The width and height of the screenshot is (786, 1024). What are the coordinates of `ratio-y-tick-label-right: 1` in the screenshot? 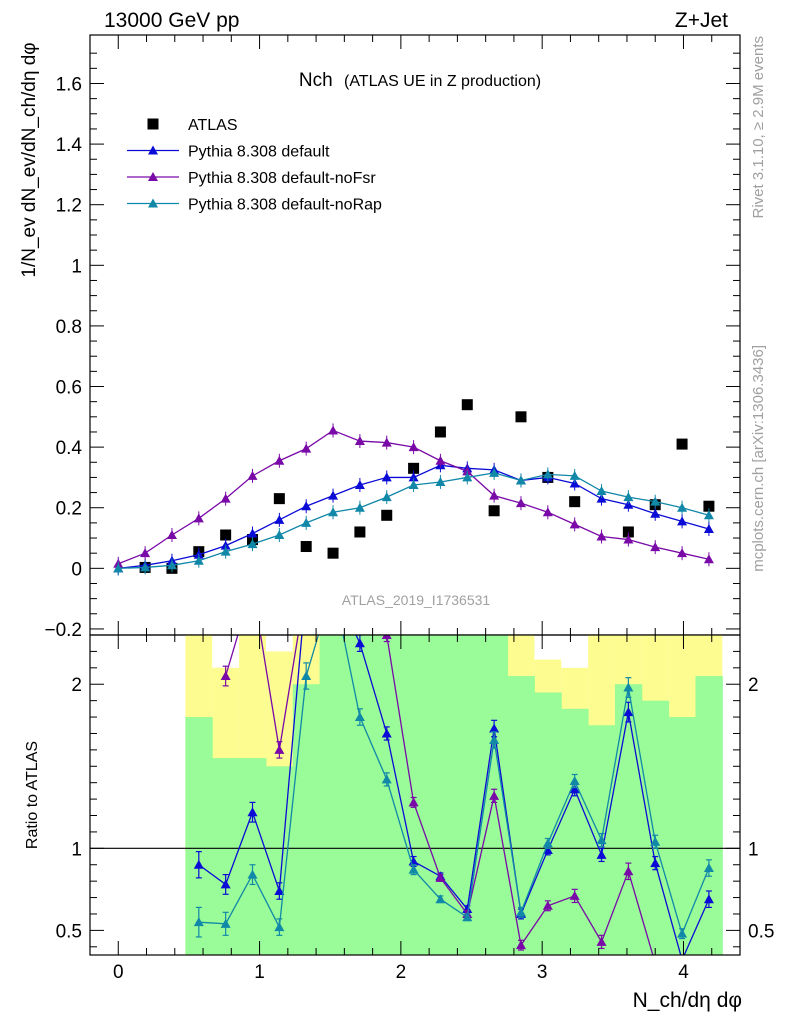 It's located at (753, 849).